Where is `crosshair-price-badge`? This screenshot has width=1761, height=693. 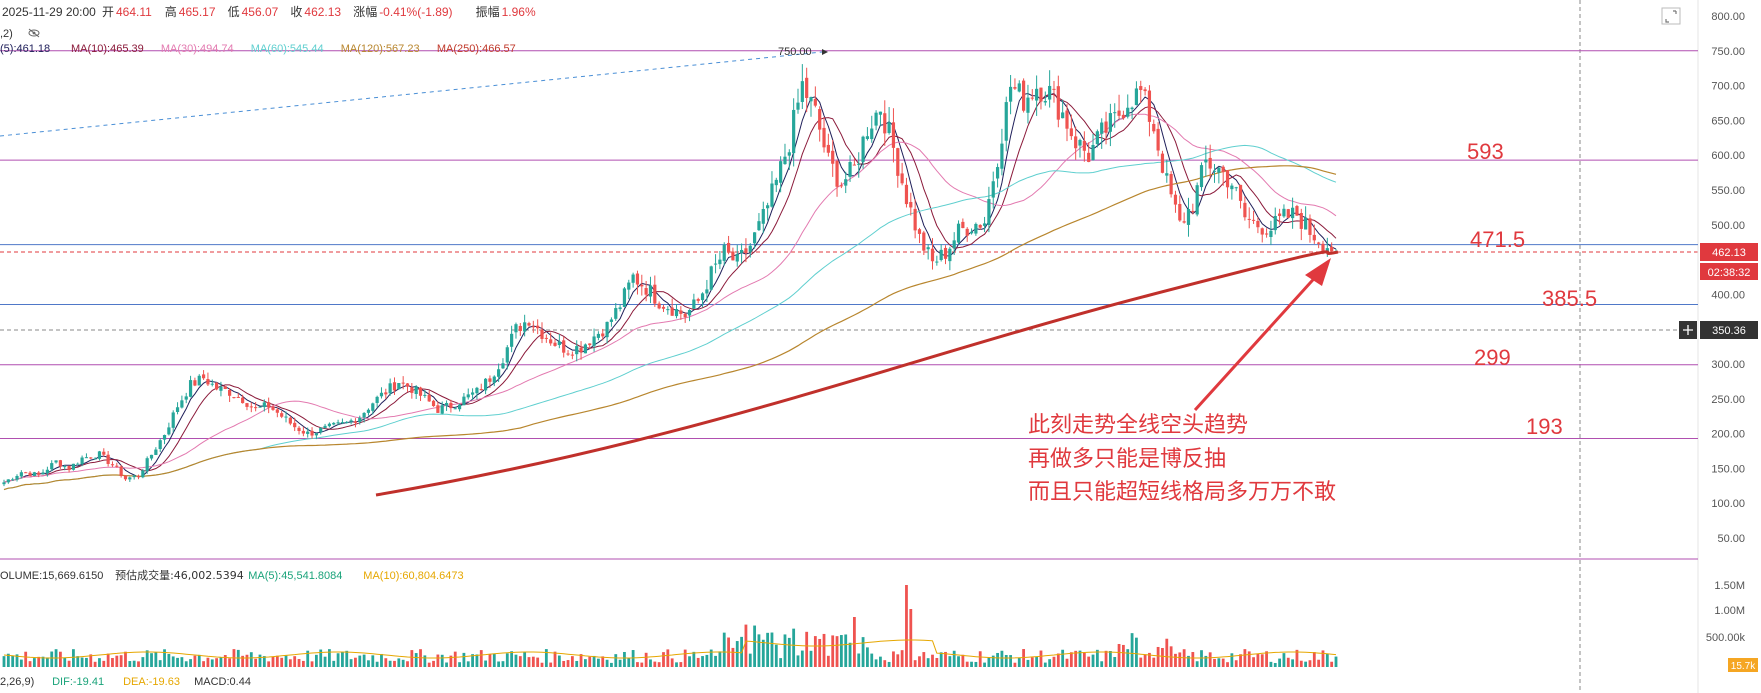
crosshair-price-badge is located at coordinates (1729, 330).